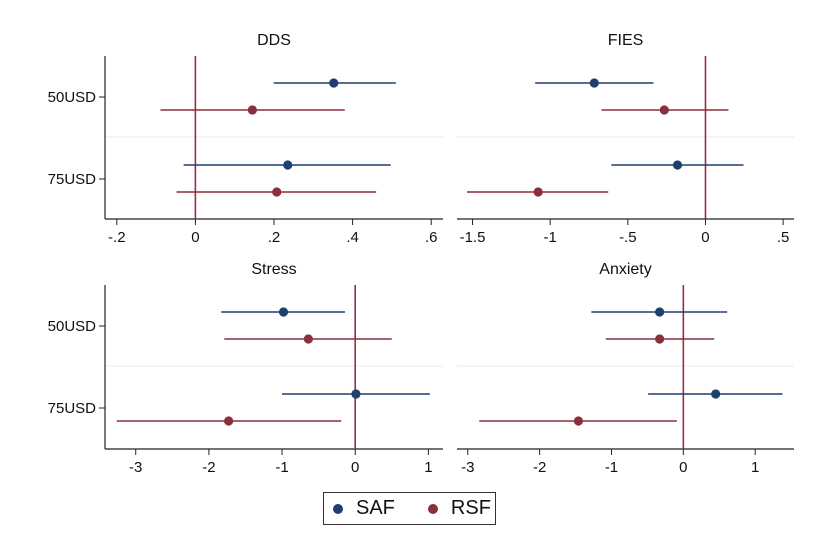 The width and height of the screenshot is (829, 555). Describe the element at coordinates (431, 237) in the screenshot. I see `x-tick-label: .6` at that location.